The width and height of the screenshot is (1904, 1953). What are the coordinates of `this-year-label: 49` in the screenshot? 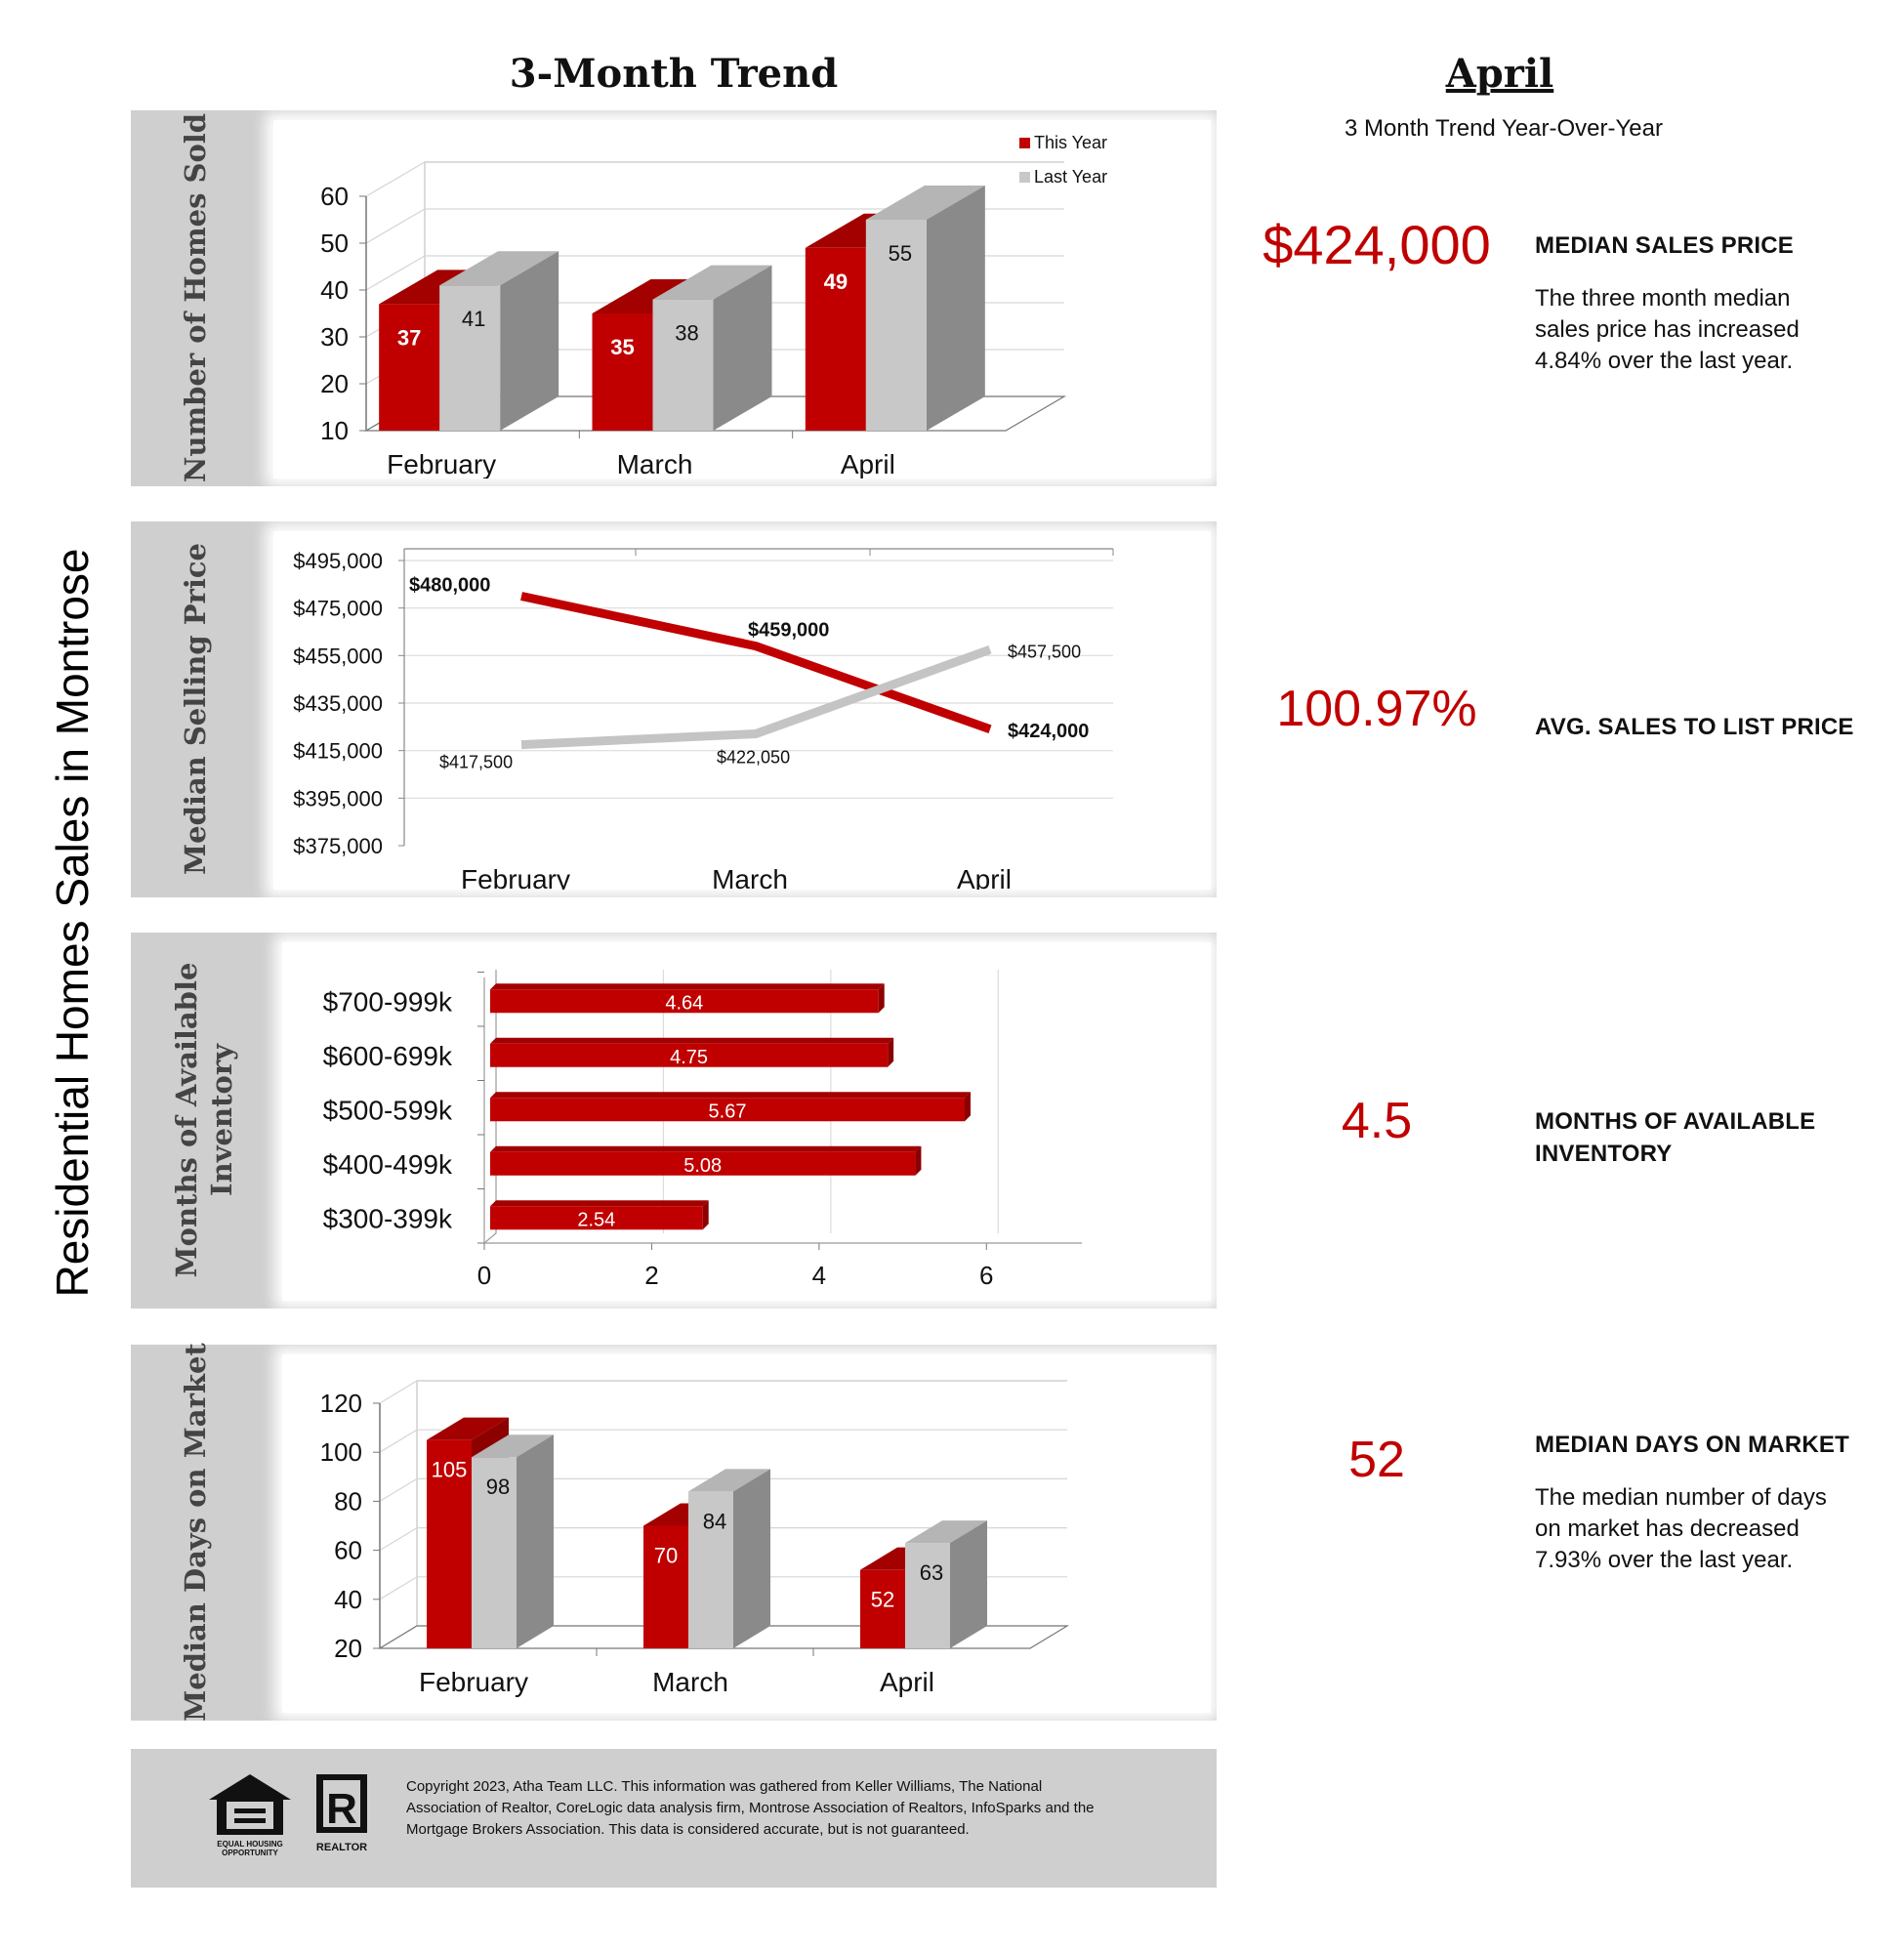 It's located at (836, 282).